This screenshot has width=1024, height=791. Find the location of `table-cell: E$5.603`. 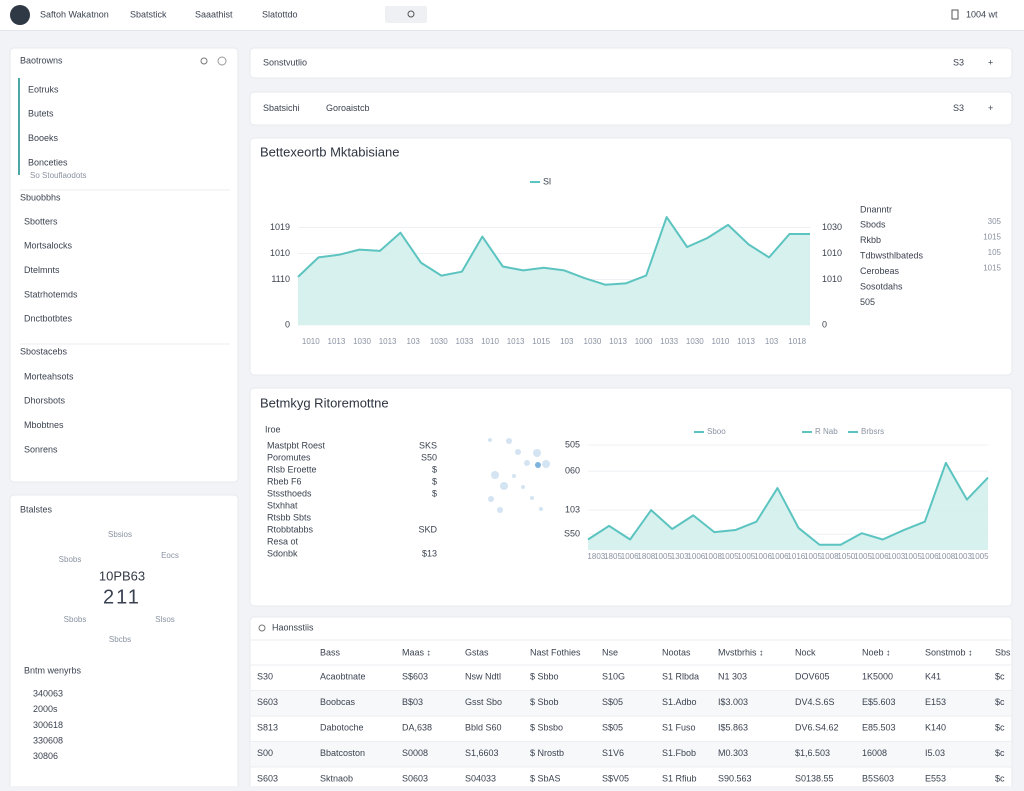

table-cell: E$5.603 is located at coordinates (879, 702).